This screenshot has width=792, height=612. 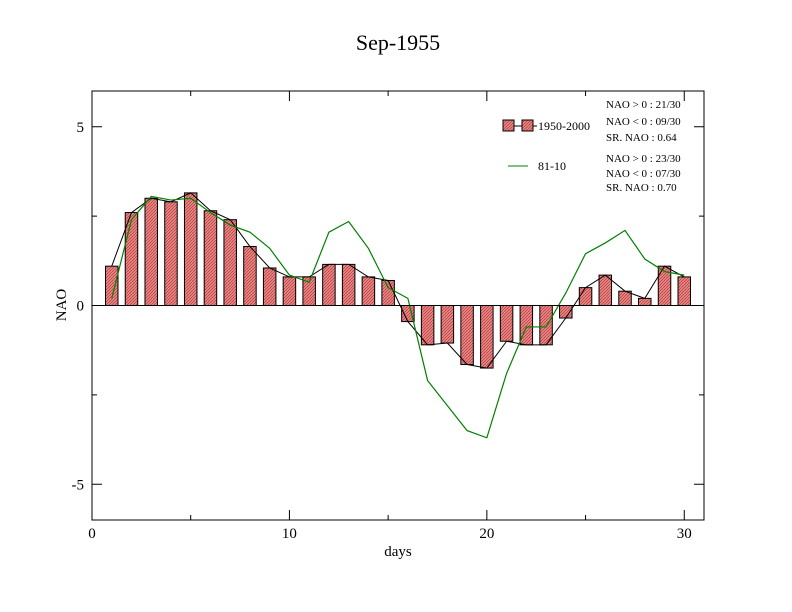 I want to click on x-tick-label: 20, so click(x=486, y=534).